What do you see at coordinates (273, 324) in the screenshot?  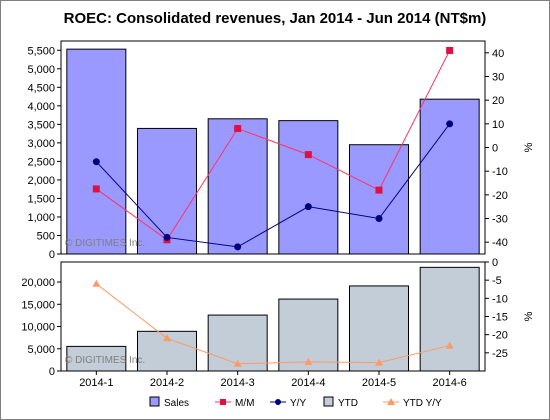 I see `line-ytd-y-y` at bounding box center [273, 324].